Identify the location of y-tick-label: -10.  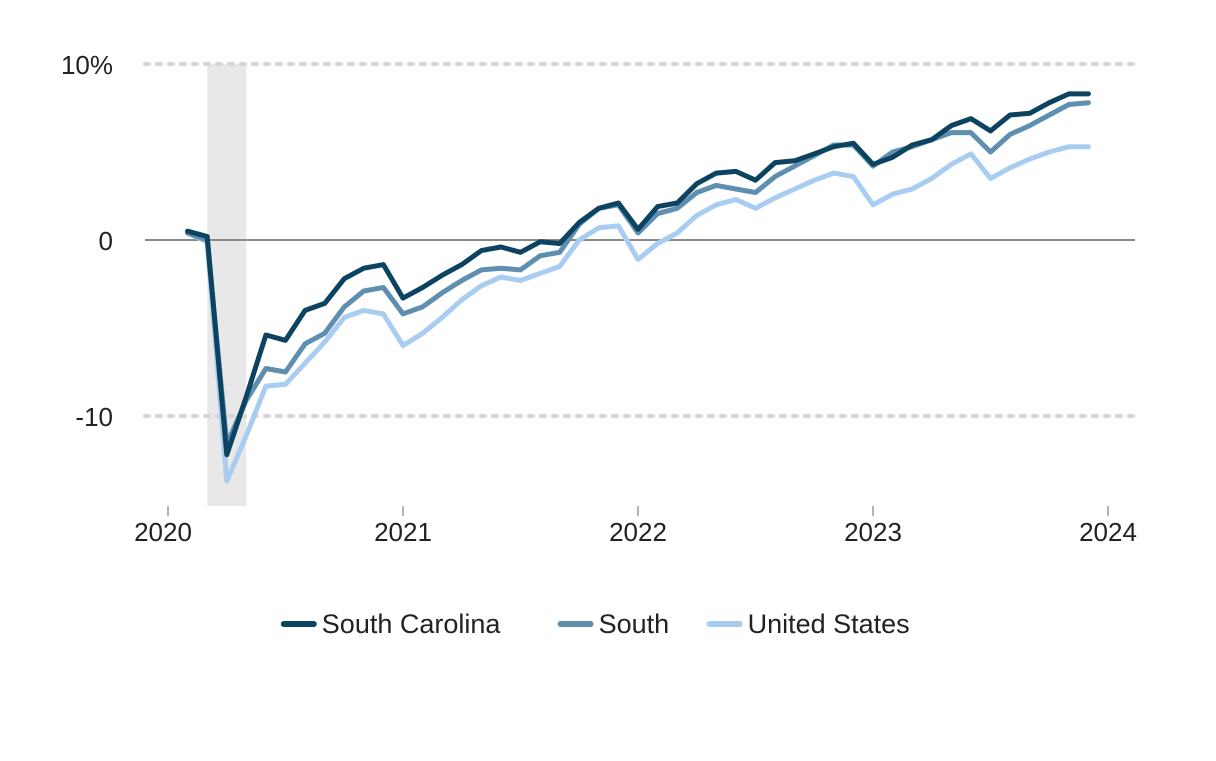
(94, 417).